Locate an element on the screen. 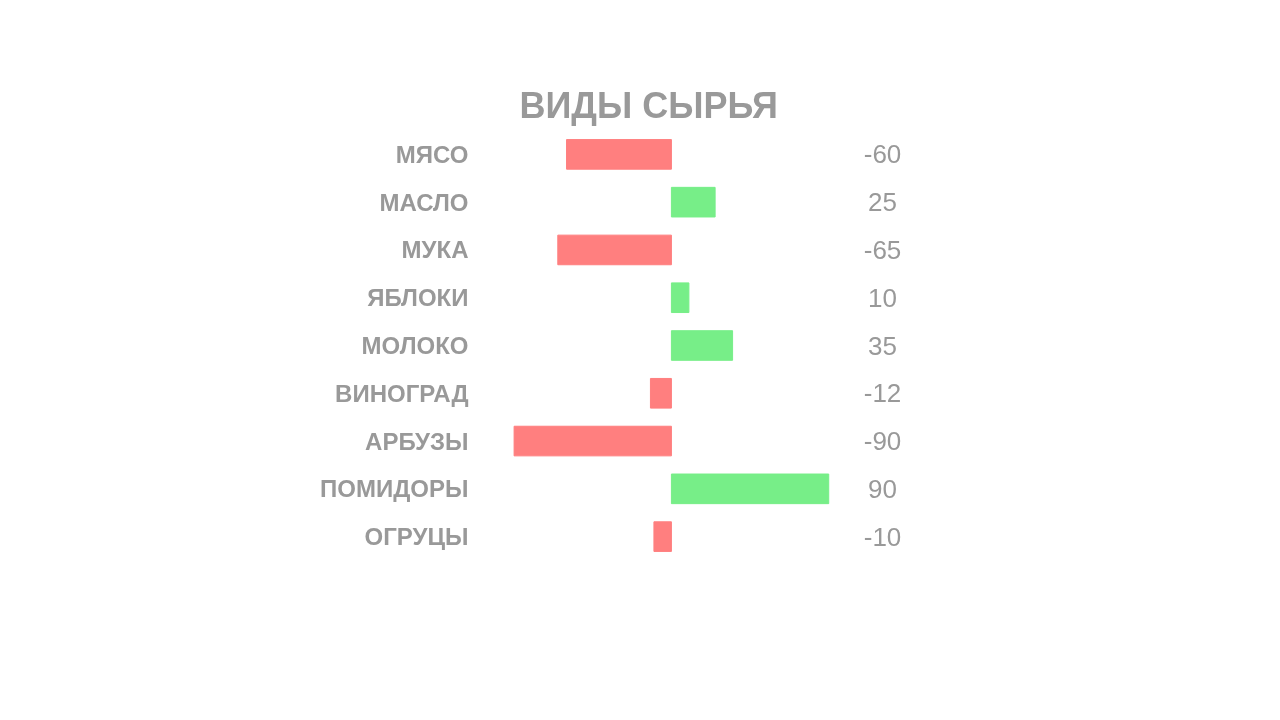 This screenshot has height=720, width=1280. y-tick-label: МАСЛО is located at coordinates (424, 202).